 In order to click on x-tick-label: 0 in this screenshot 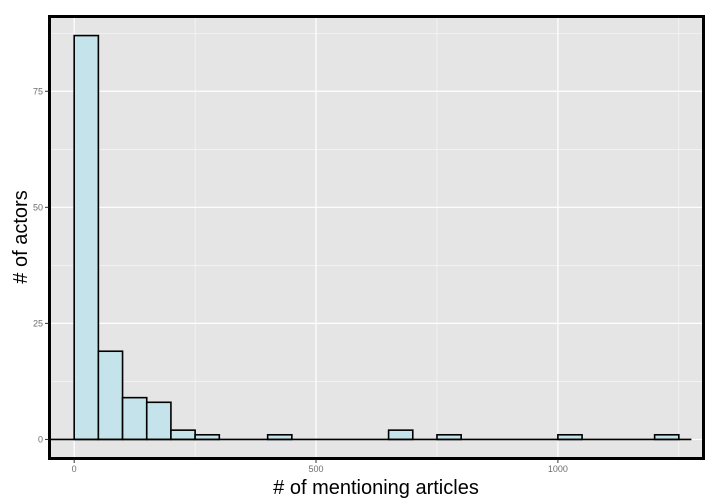, I will do `click(74, 469)`.